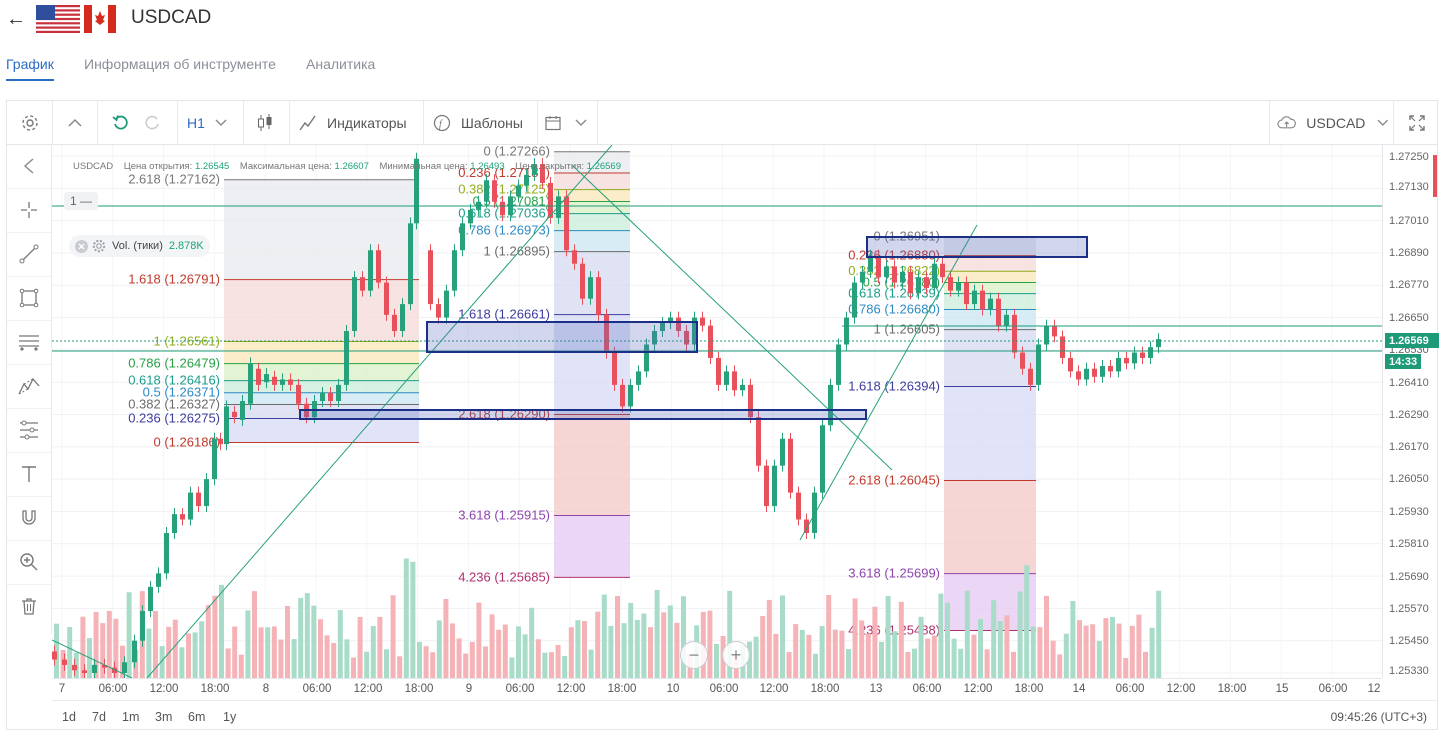 This screenshot has width=1441, height=733. What do you see at coordinates (1286, 121) in the screenshot?
I see `cloud-upload-icon` at bounding box center [1286, 121].